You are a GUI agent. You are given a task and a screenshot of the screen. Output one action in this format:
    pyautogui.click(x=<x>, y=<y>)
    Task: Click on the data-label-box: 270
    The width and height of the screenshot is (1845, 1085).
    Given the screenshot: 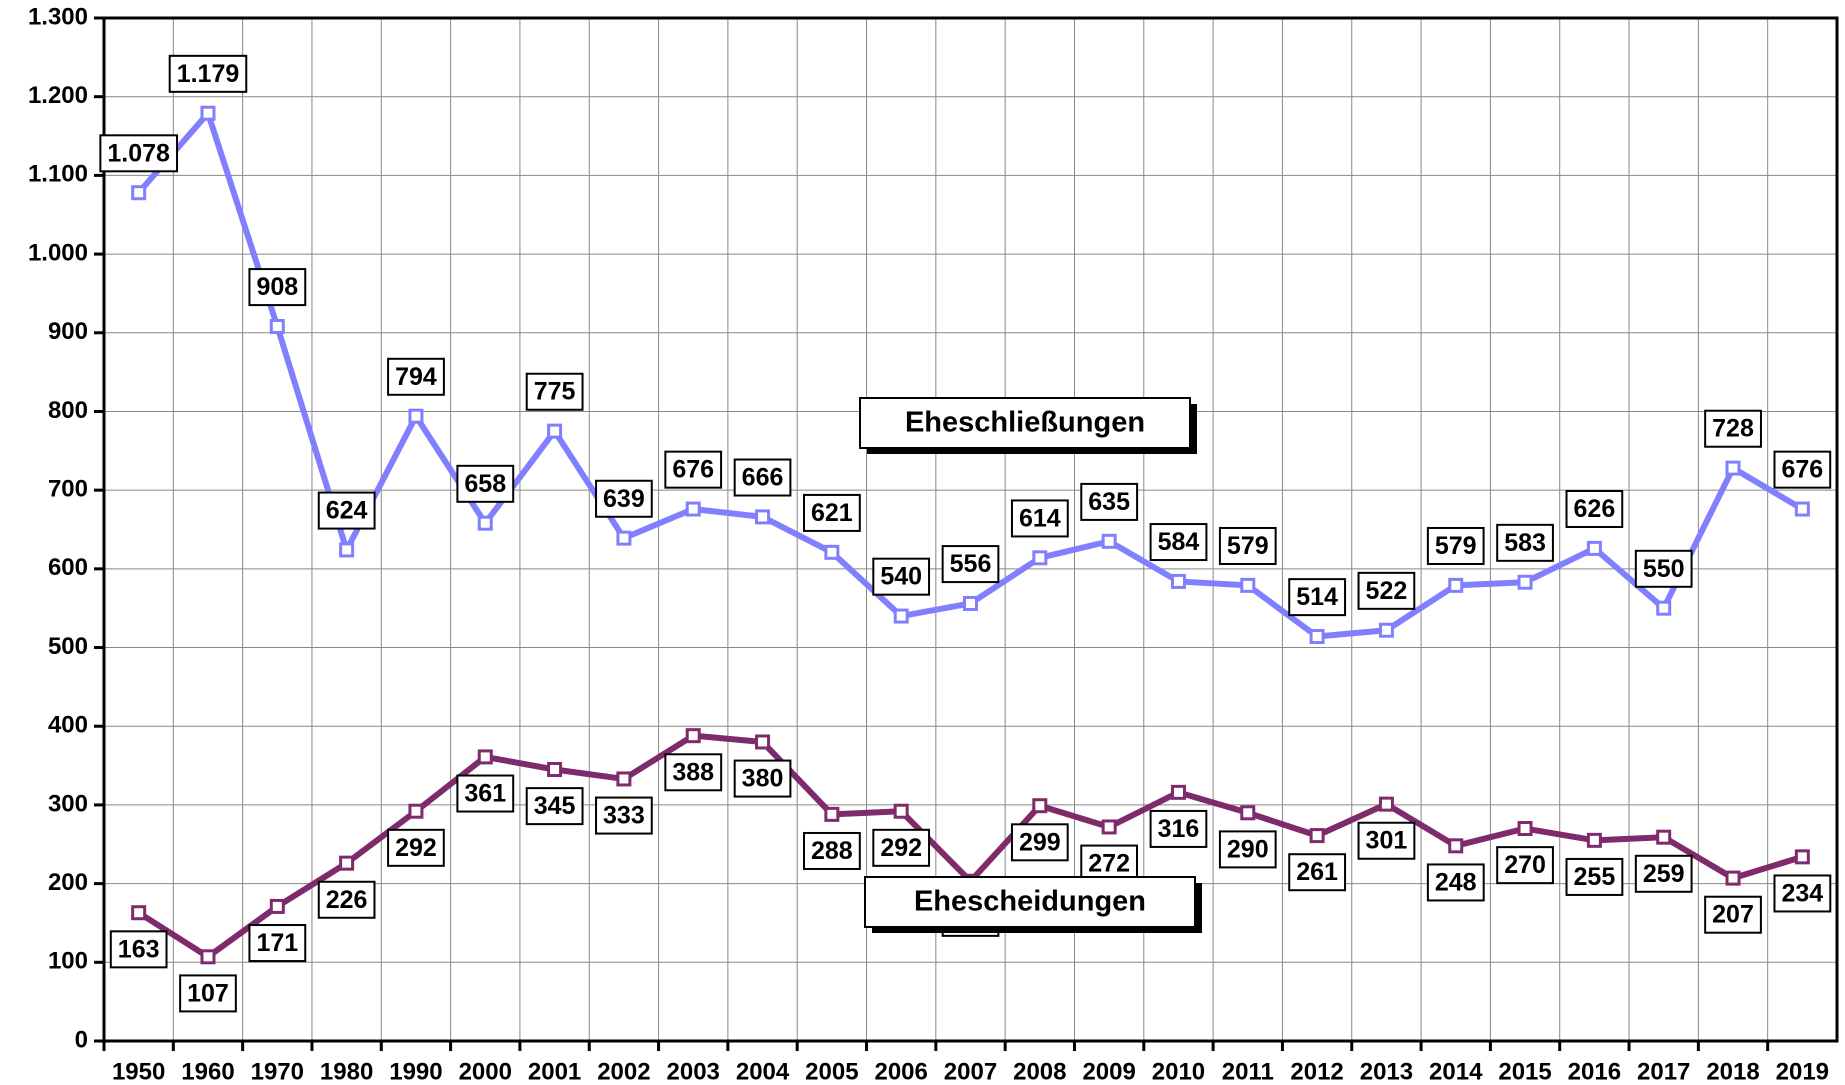 What is the action you would take?
    pyautogui.click(x=1525, y=865)
    